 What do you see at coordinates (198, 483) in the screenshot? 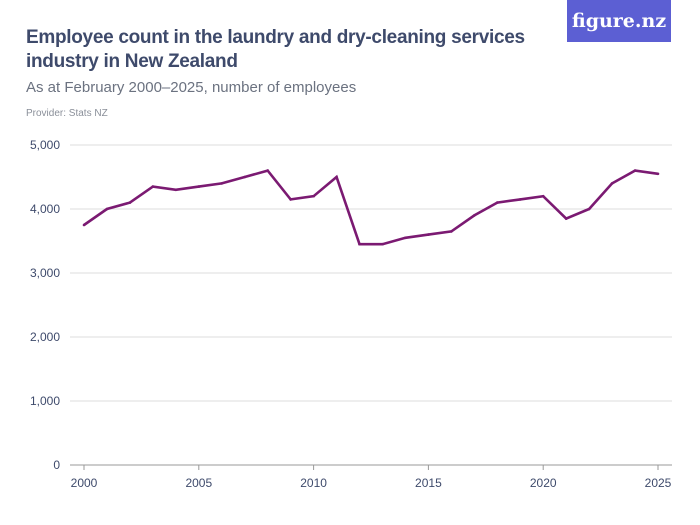
I see `x-tick-label: 2005` at bounding box center [198, 483].